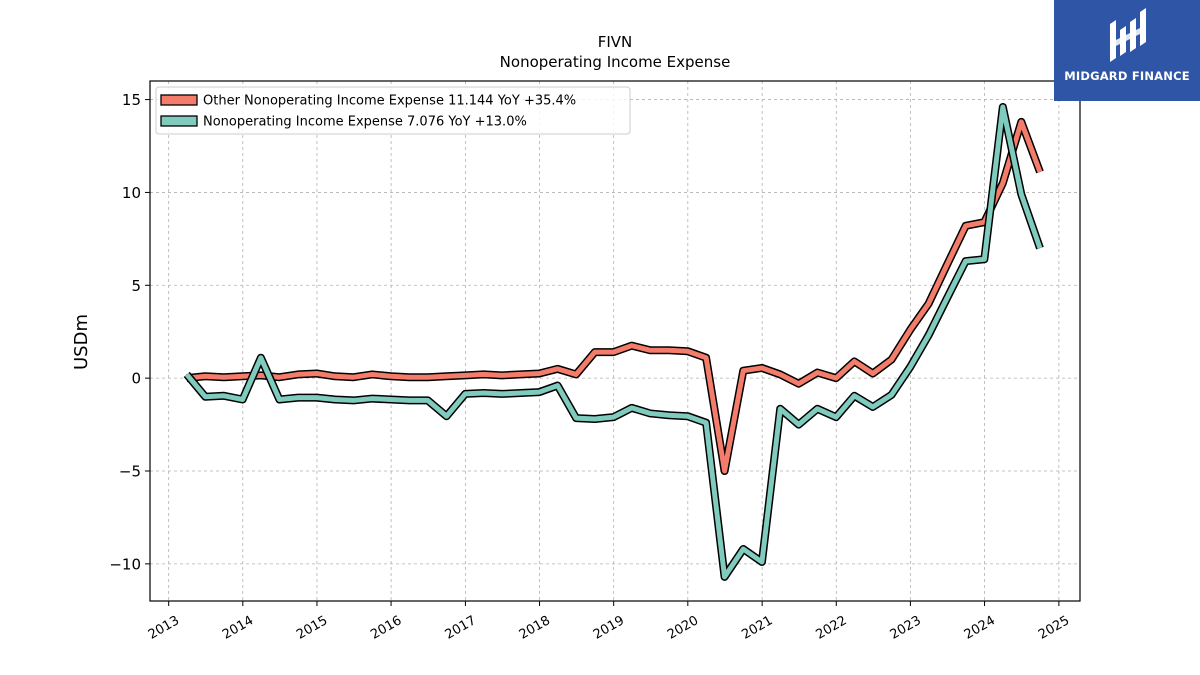  I want to click on y-axis-label: USDm, so click(81, 342).